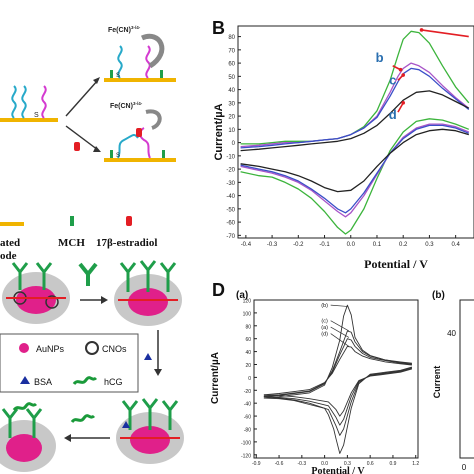 The image size is (474, 474). Describe the element at coordinates (302, 464) in the screenshot. I see `x-tick-label: -0.3` at that location.